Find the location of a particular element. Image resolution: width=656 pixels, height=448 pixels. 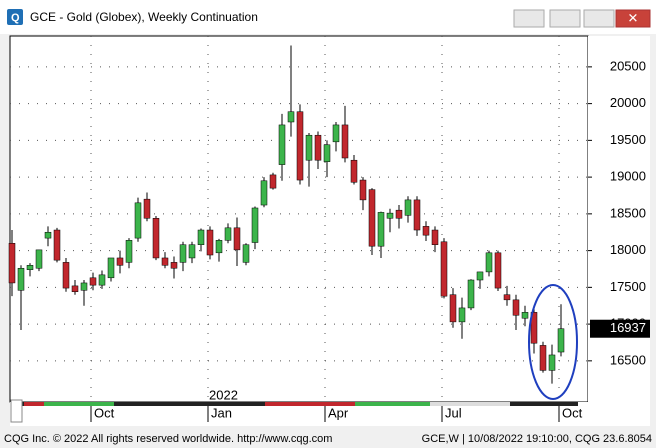

minimize-button is located at coordinates (565, 18).